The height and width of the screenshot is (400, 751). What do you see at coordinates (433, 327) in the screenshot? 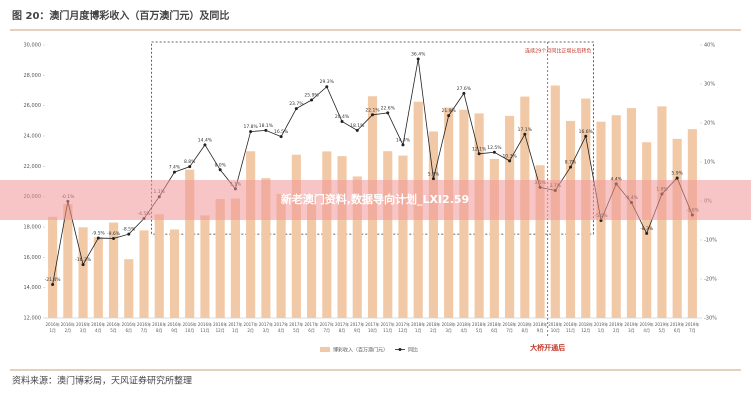
I see `x-tick-label: 2018年 2月` at bounding box center [433, 327].